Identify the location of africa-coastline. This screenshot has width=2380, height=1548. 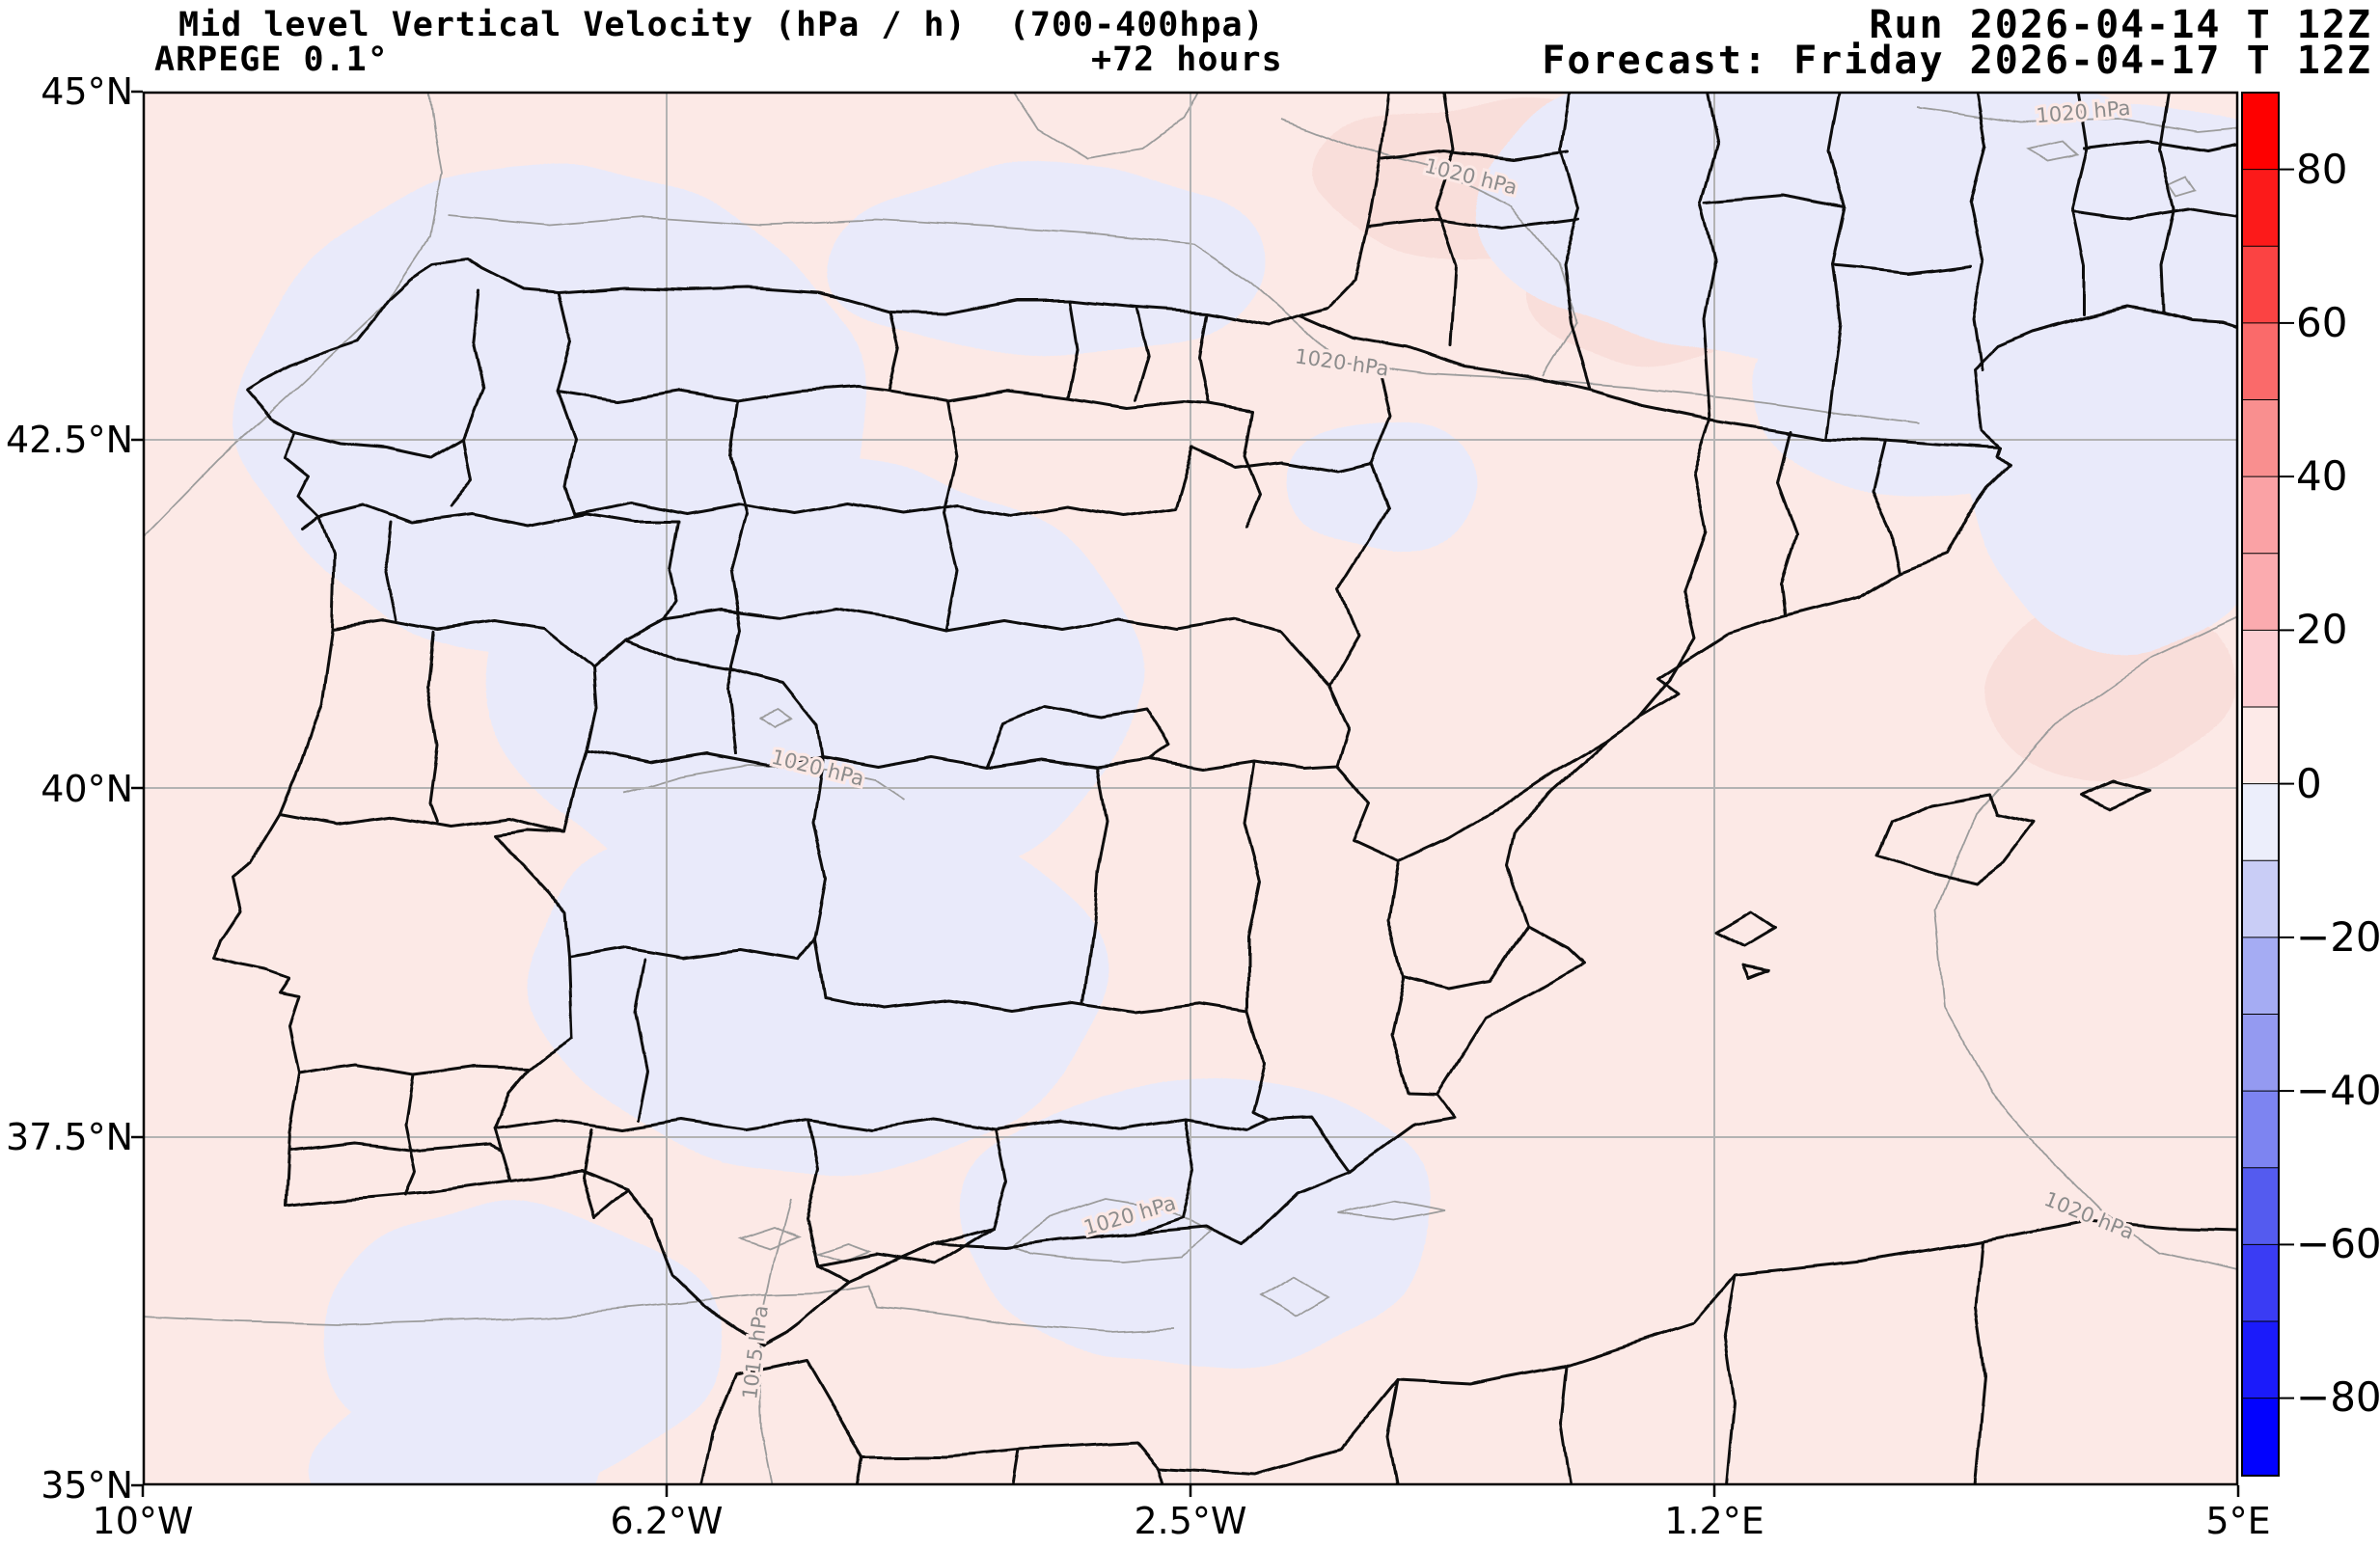
(1469, 1352).